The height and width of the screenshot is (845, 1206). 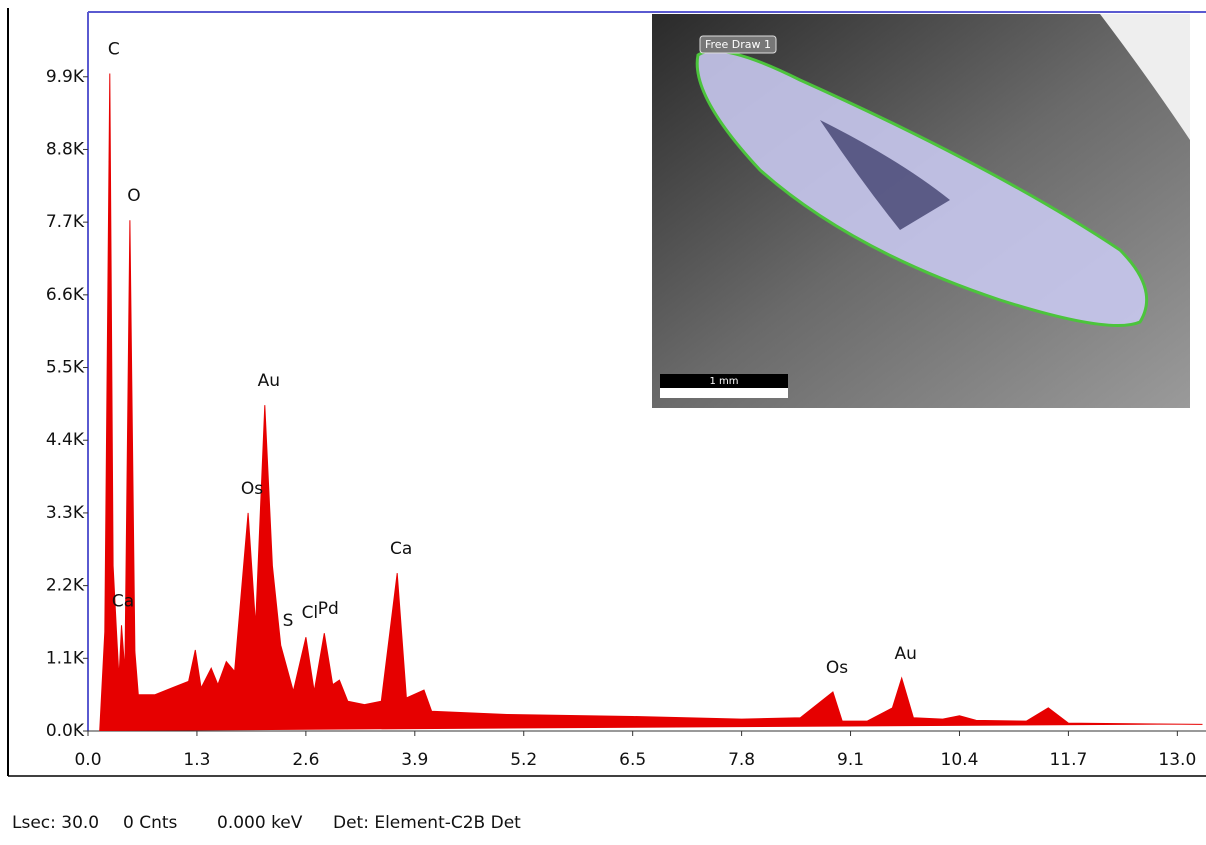 I want to click on y-tick-label: 7.7K, so click(x=65, y=222).